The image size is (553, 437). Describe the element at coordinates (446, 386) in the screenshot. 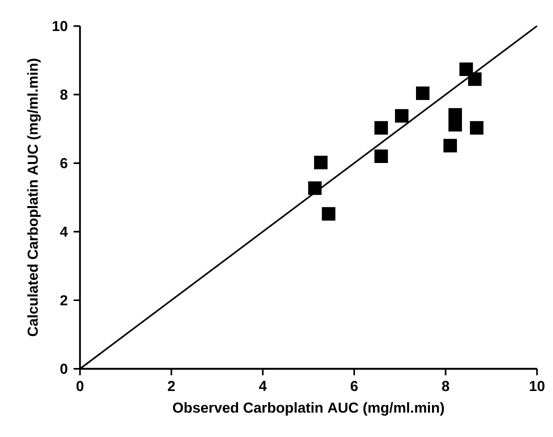

I see `x-tick-label: 8` at that location.